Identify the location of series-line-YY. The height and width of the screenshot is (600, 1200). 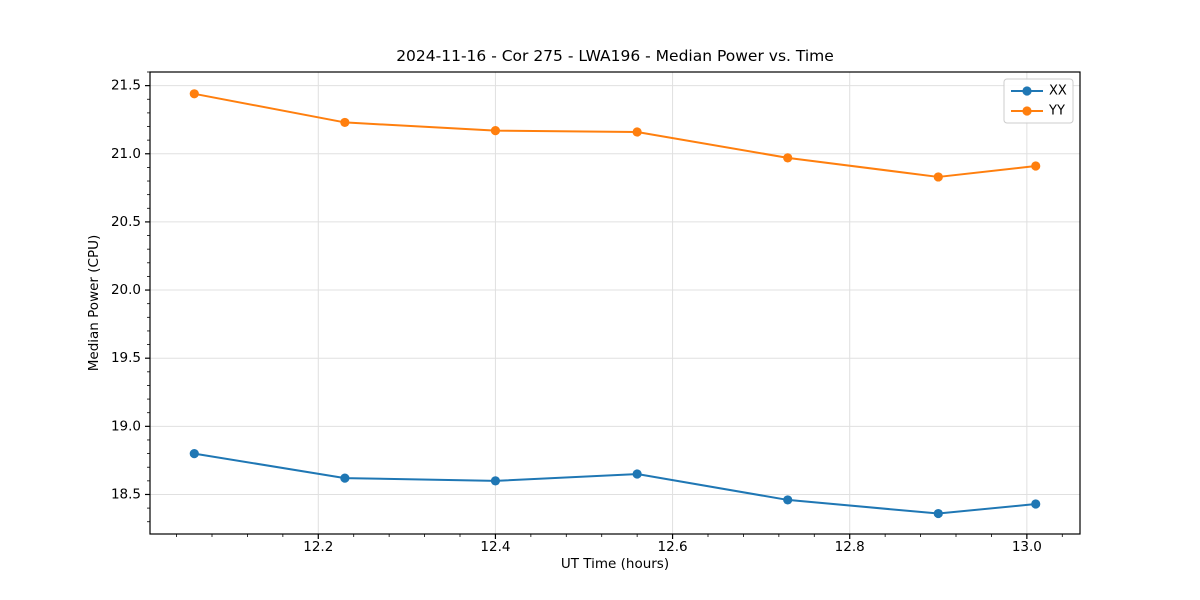
(615, 135).